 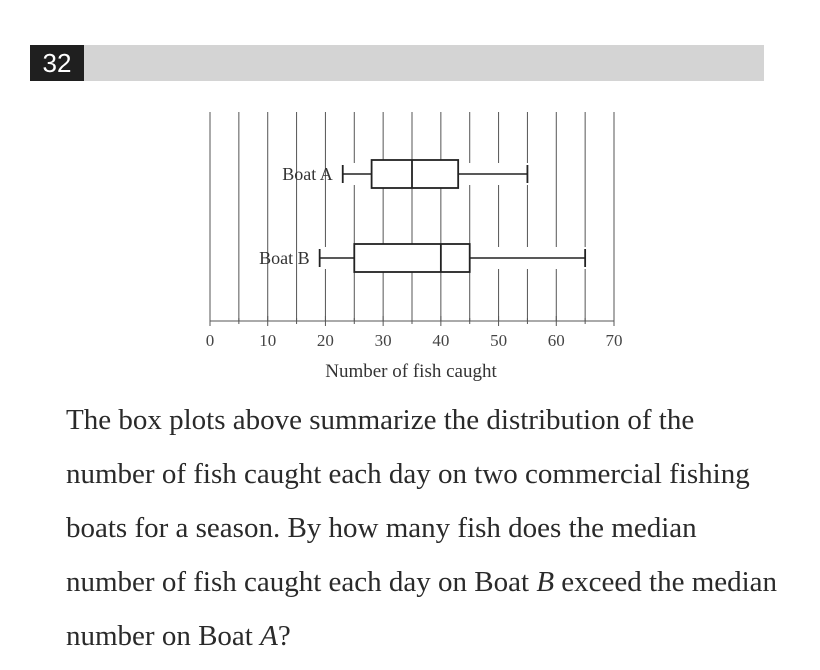 I want to click on x-axis-label: Number of fish caught, so click(x=411, y=371).